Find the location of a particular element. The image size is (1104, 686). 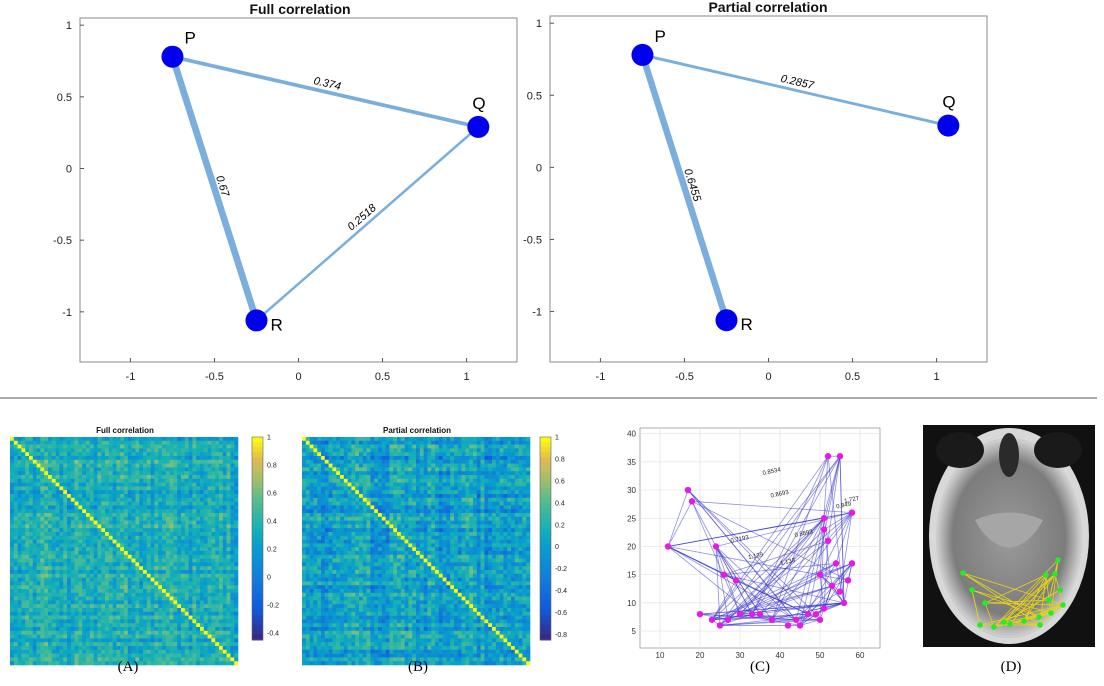

colorbar-a-segment is located at coordinates (257, 495).